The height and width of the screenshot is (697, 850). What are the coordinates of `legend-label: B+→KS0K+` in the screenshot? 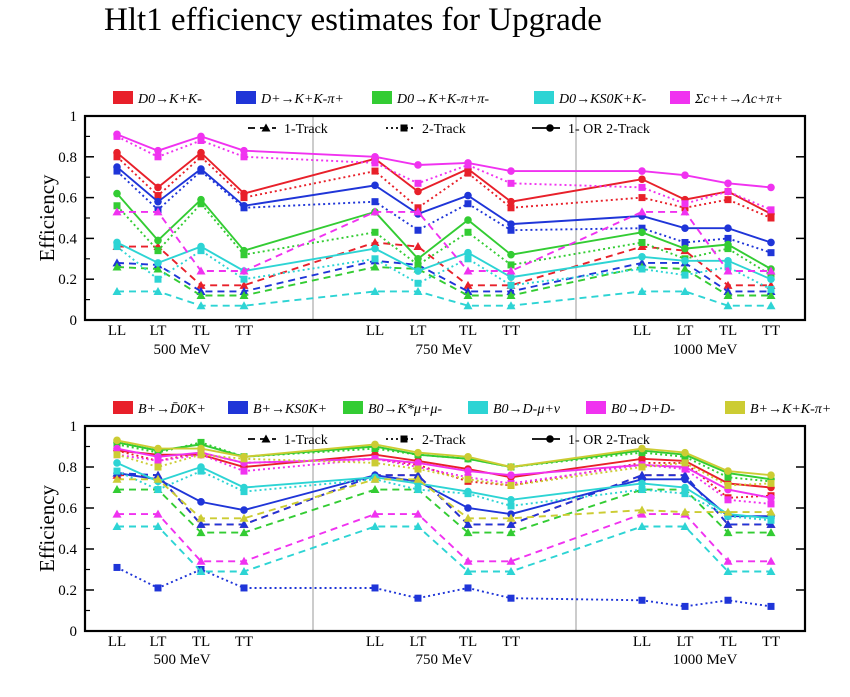 It's located at (290, 409).